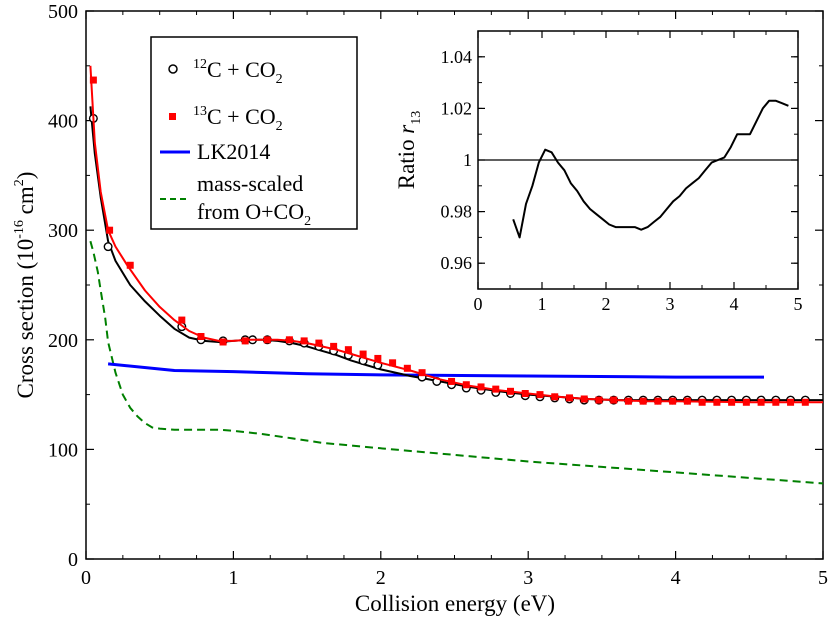 Image resolution: width=830 pixels, height=619 pixels. What do you see at coordinates (381, 578) in the screenshot?
I see `main-x-tick-label: 2` at bounding box center [381, 578].